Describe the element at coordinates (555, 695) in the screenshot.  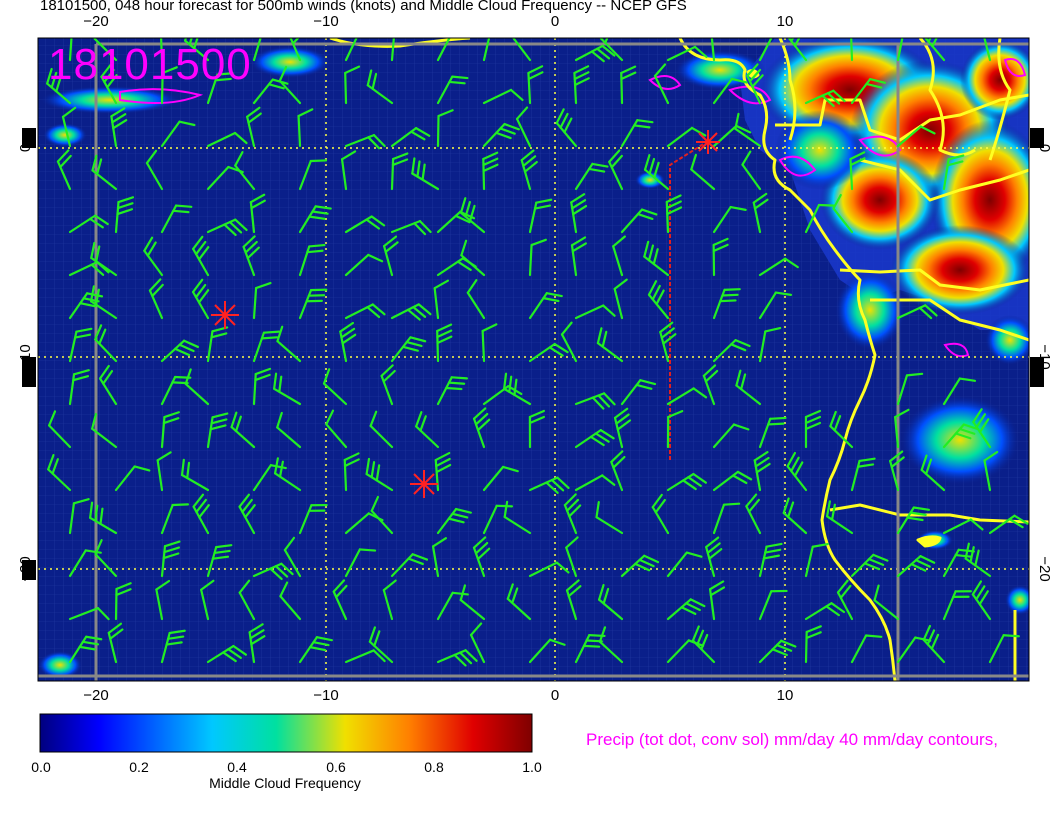
I see `lon-label: 0` at that location.